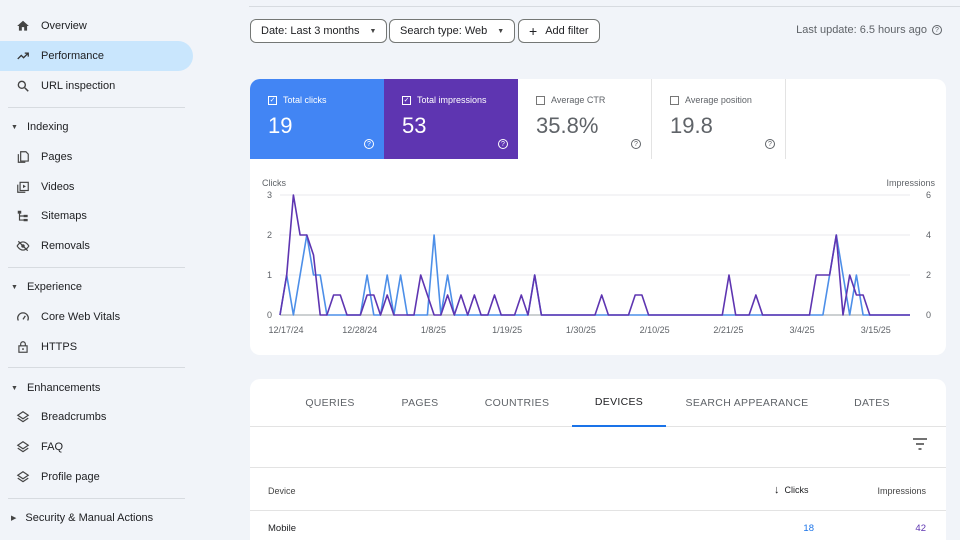  I want to click on tab-dates: DATES, so click(872, 403).